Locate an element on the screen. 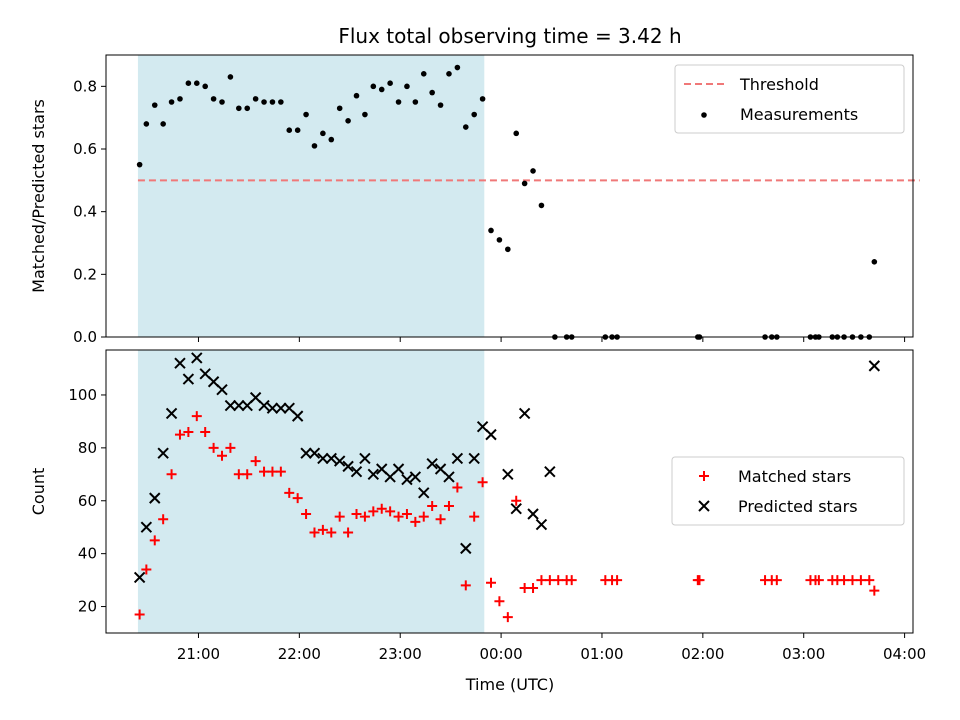  y-tick-label: 60 is located at coordinates (87, 501).